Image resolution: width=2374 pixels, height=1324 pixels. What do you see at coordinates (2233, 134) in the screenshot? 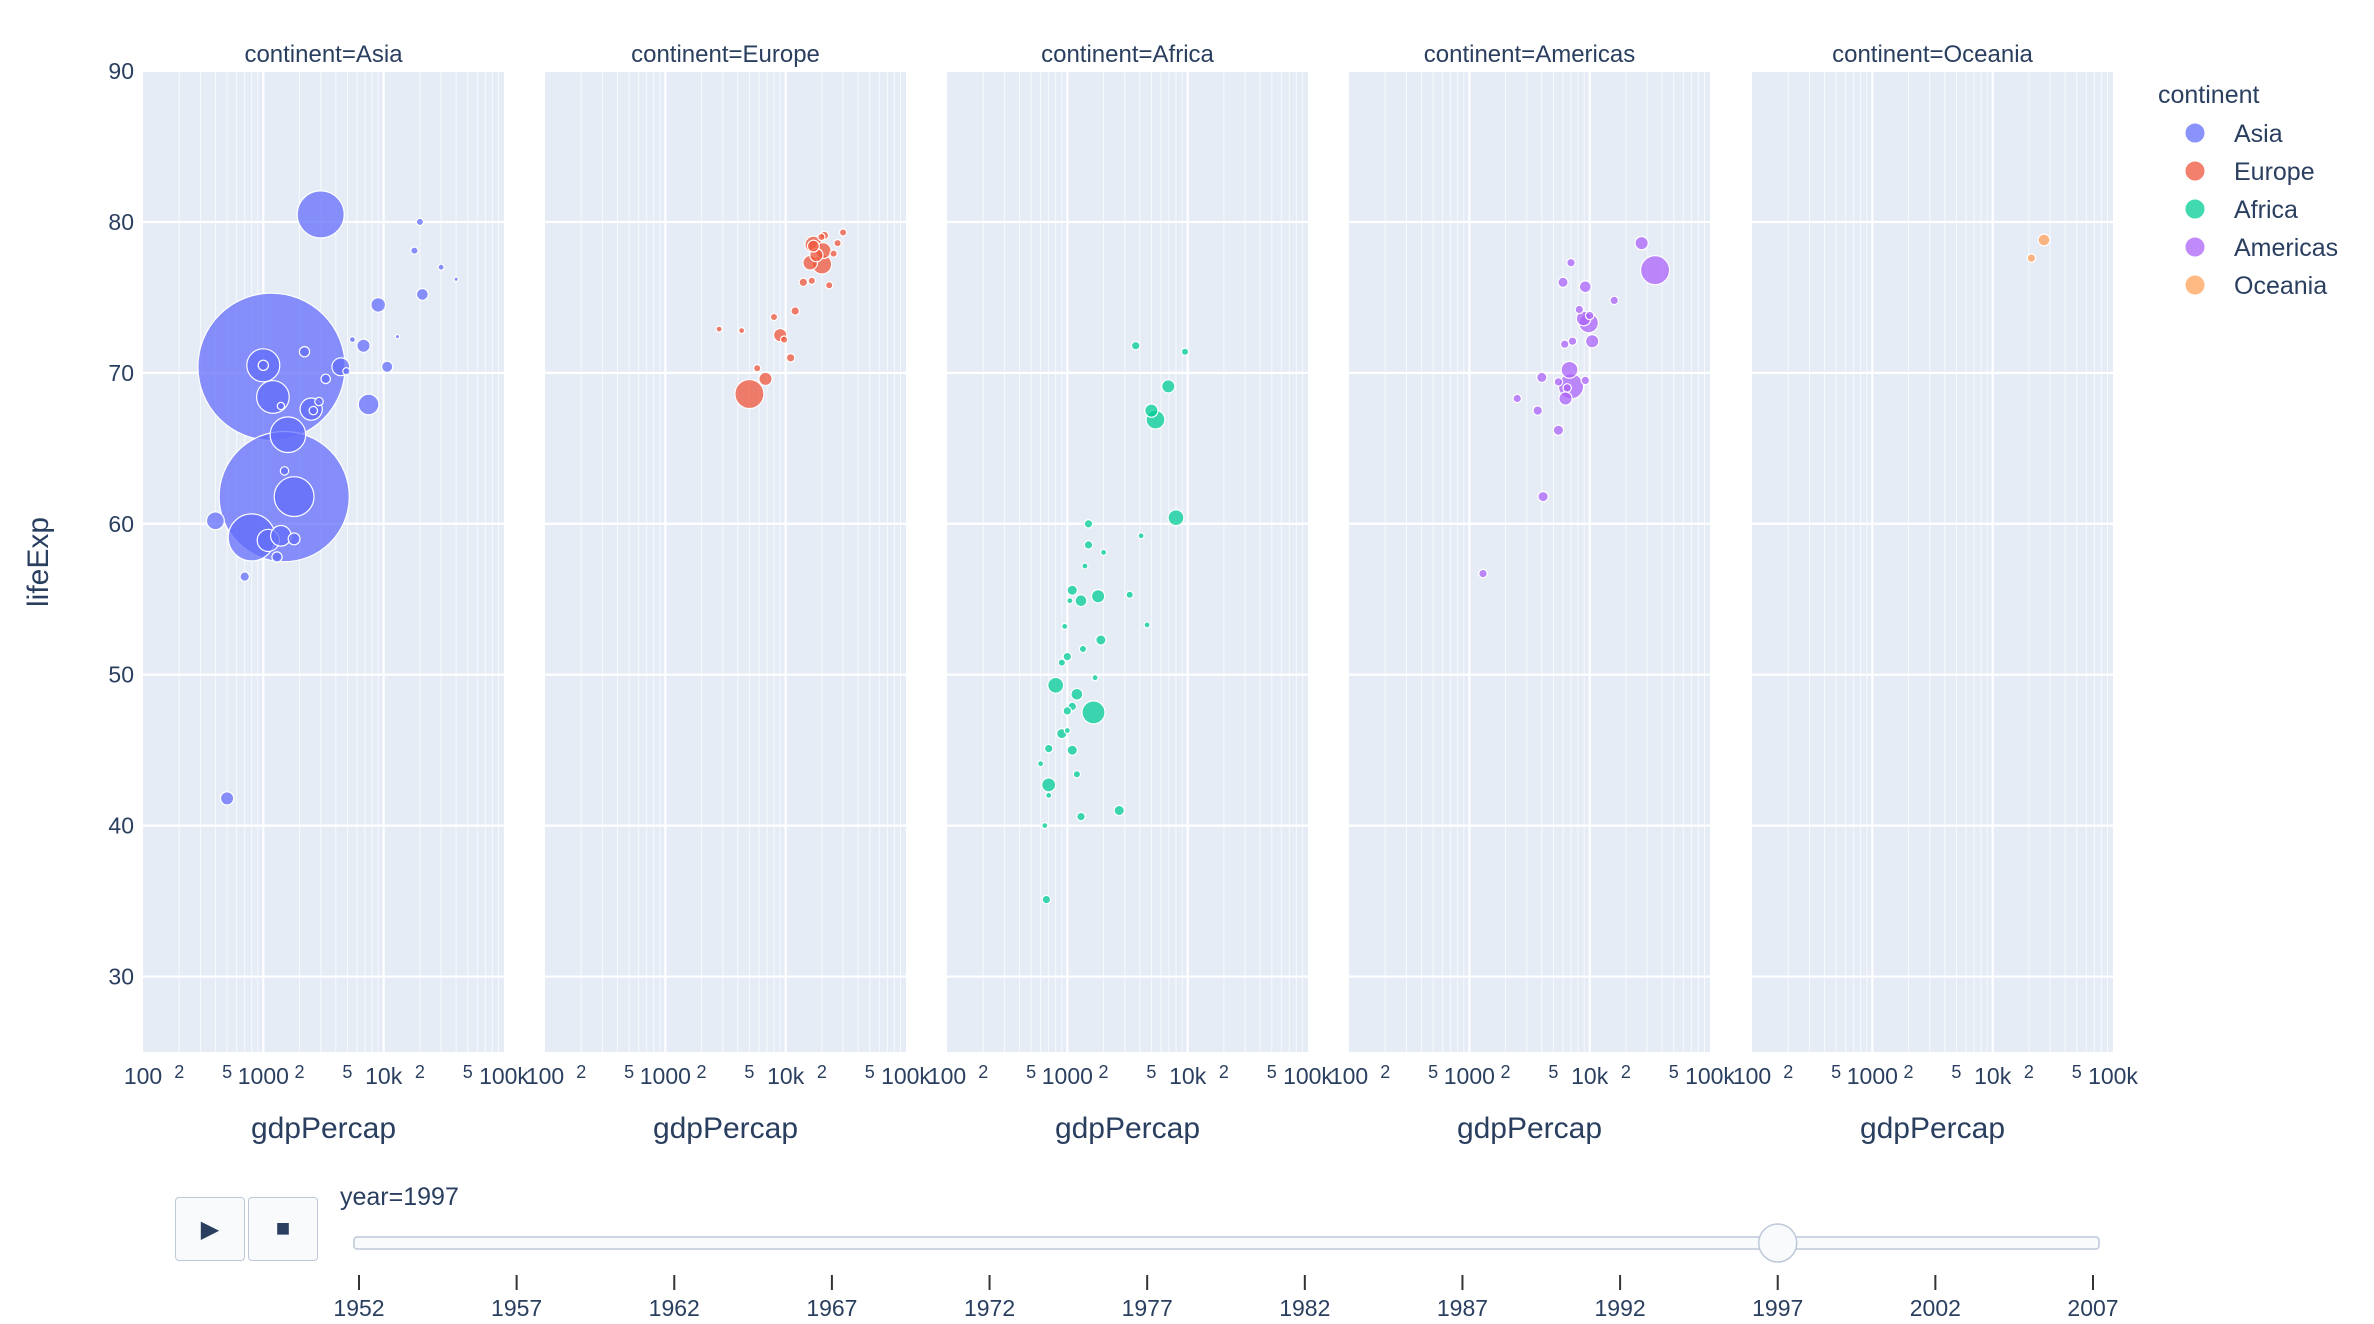
I see `legend-item-asia: Asia` at bounding box center [2233, 134].